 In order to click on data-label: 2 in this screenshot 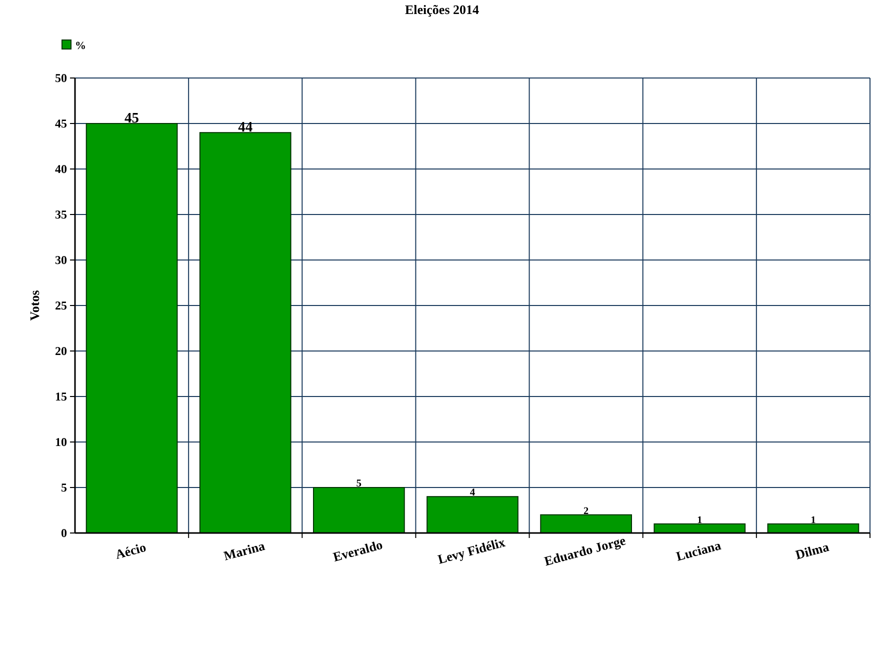, I will do `click(586, 511)`.